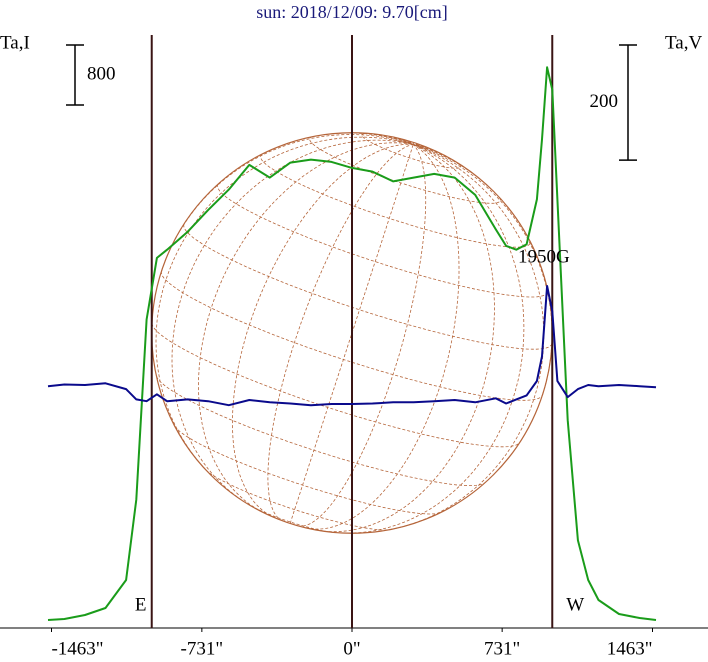 The width and height of the screenshot is (708, 662). I want to click on x-tick-label: 0", so click(351, 648).